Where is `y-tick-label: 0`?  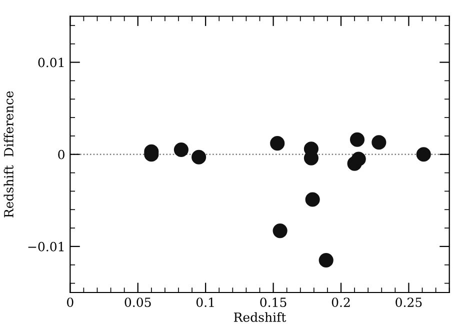 y-tick-label: 0 is located at coordinates (61, 155).